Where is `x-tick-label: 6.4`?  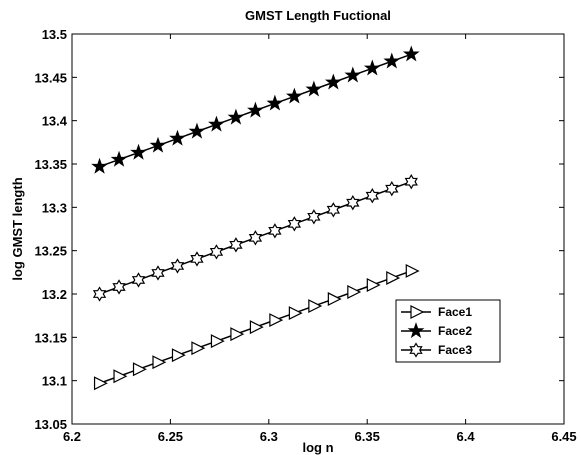
x-tick-label: 6.4 is located at coordinates (466, 436).